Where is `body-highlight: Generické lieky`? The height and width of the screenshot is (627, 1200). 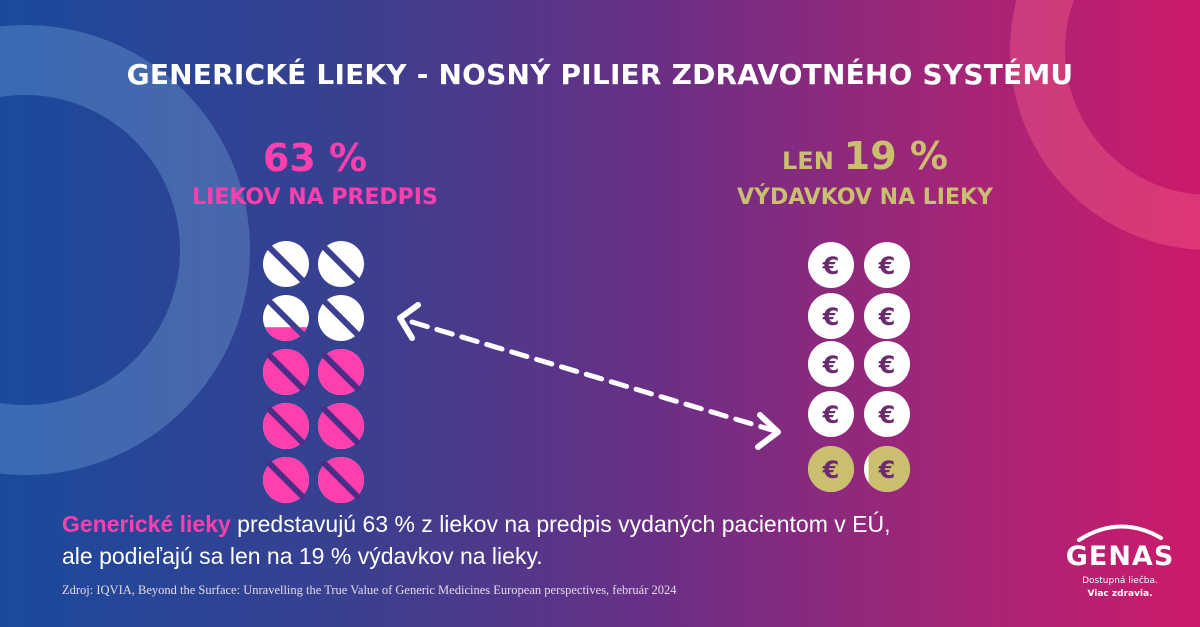
body-highlight: Generické lieky is located at coordinates (146, 524).